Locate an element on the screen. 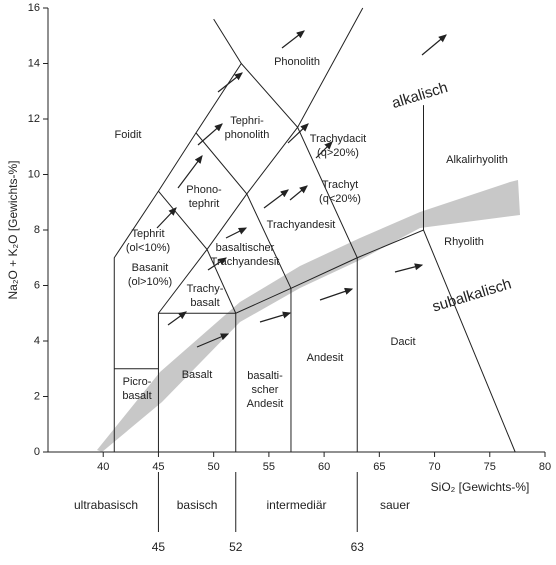 The width and height of the screenshot is (556, 565). x-tick-label: 55 is located at coordinates (269, 467).